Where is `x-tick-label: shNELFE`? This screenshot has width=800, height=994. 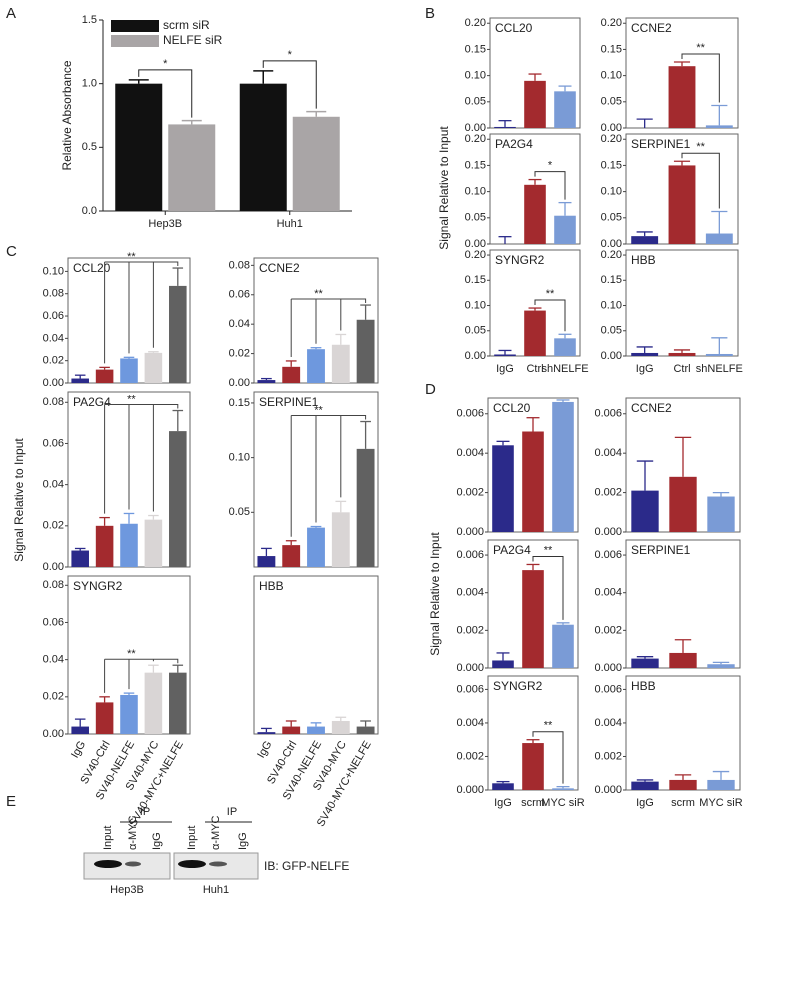
x-tick-label: shNELFE is located at coordinates (564, 369).